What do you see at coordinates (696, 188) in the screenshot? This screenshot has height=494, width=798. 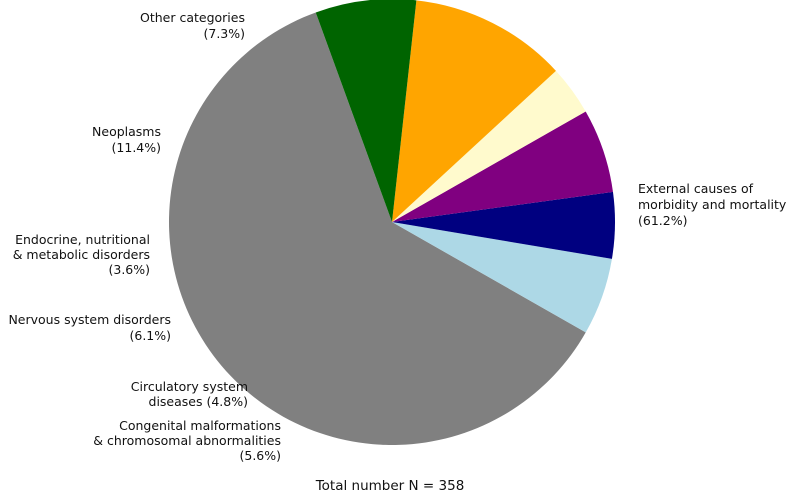 I see `slice-label-line: External causes of` at bounding box center [696, 188].